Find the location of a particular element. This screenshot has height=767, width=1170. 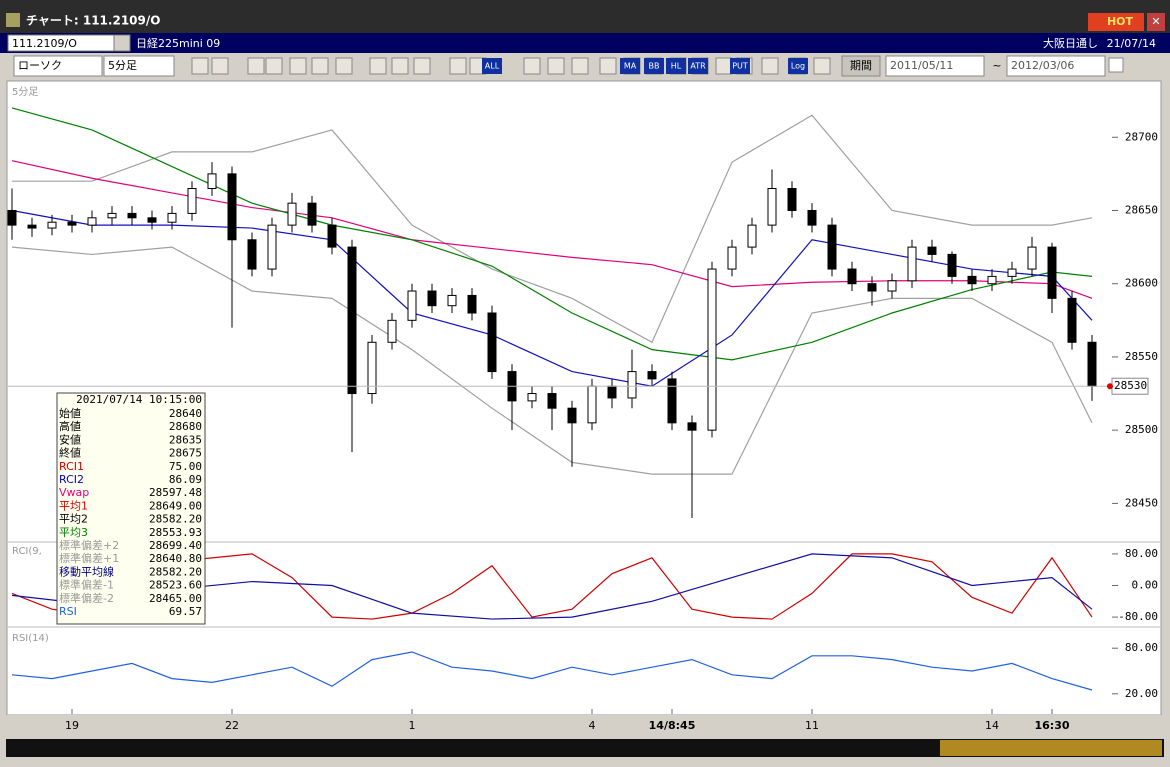

tool-icon-label: ALL is located at coordinates (492, 66).